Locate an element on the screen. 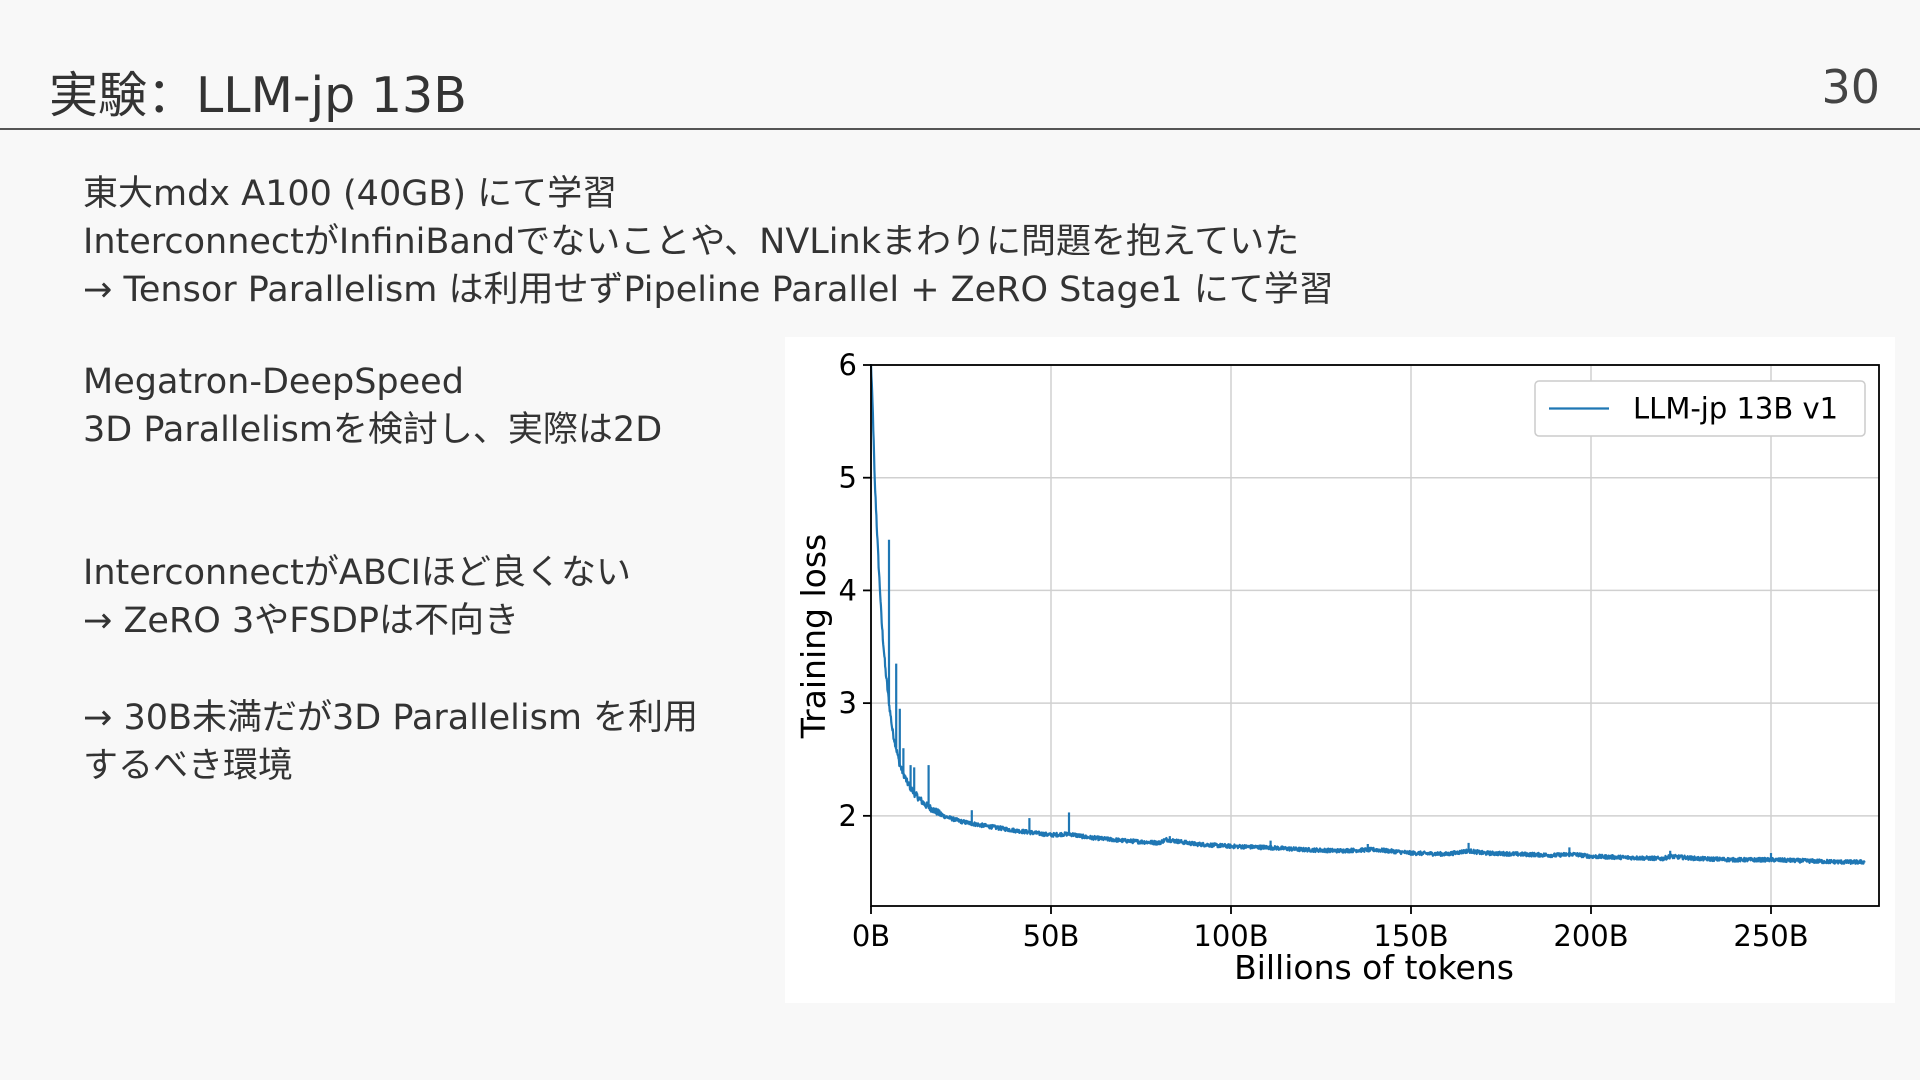 The image size is (1920, 1080). text-line: するべき環境 is located at coordinates (188, 766).